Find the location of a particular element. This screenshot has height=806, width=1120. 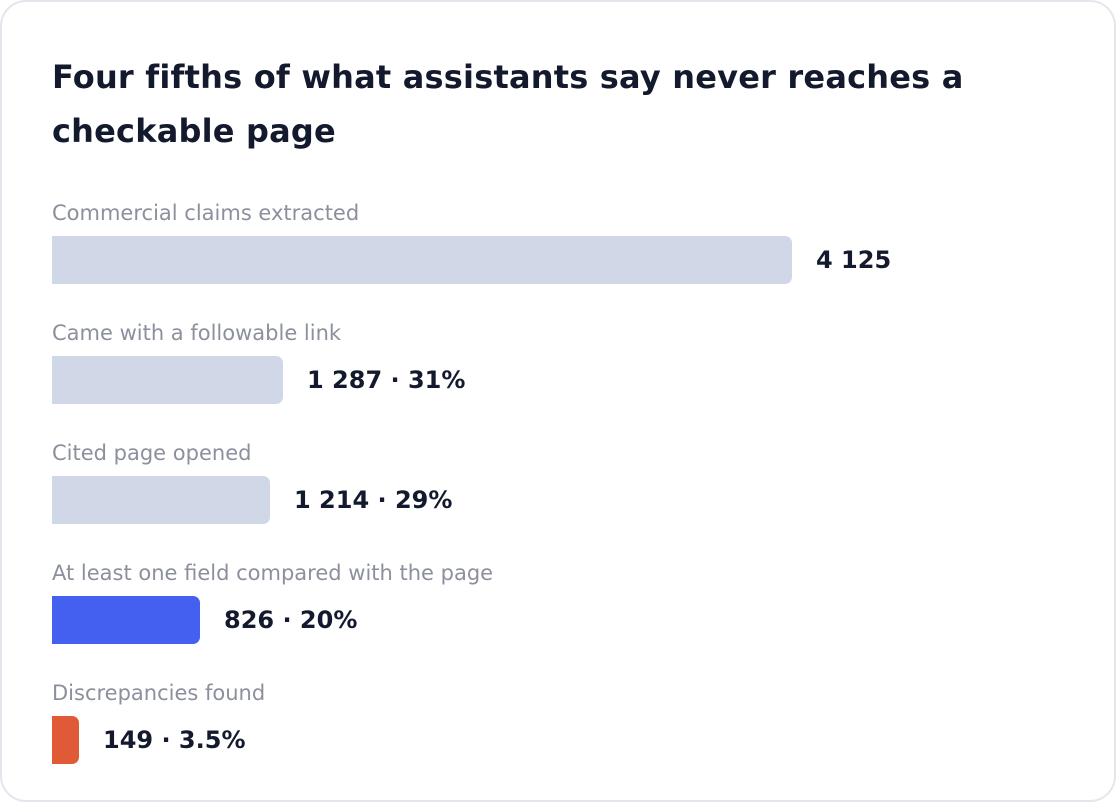

bar-category-label: Discrepancies found is located at coordinates (159, 693).